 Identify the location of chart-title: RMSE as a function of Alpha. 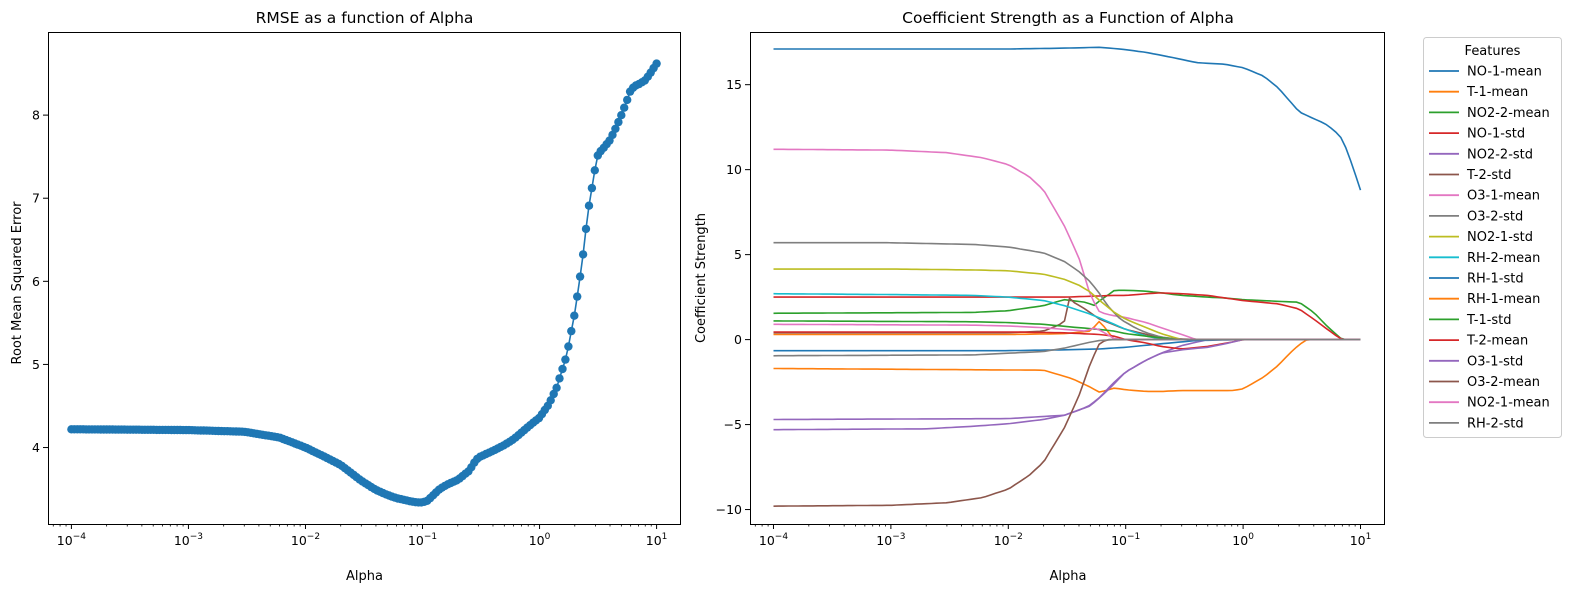
(365, 18).